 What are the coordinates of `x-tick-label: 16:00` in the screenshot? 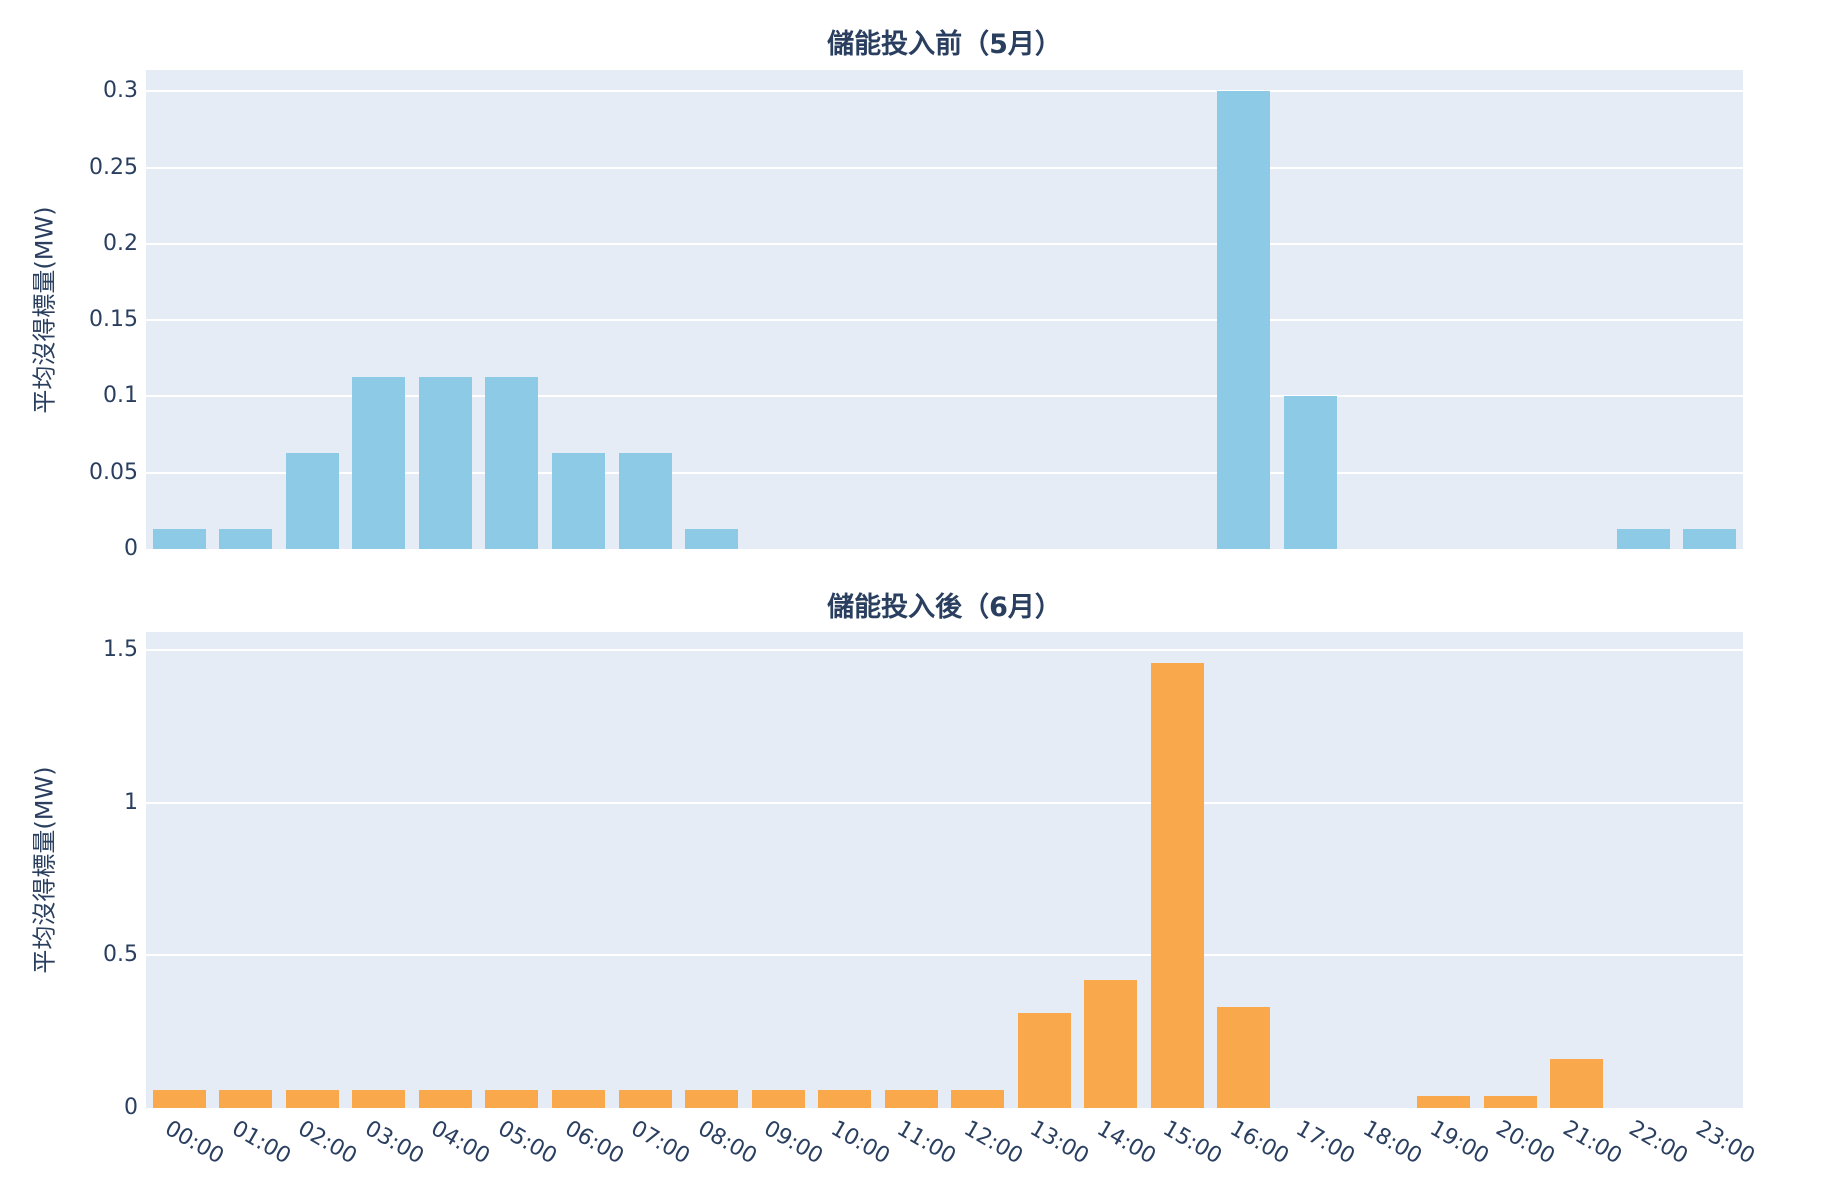 It's located at (1259, 1143).